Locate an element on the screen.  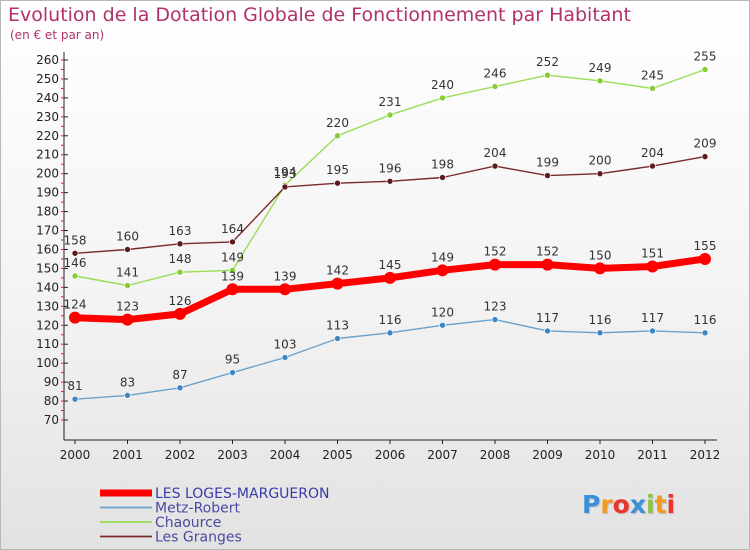
x-tick-label: 2005 is located at coordinates (337, 455).